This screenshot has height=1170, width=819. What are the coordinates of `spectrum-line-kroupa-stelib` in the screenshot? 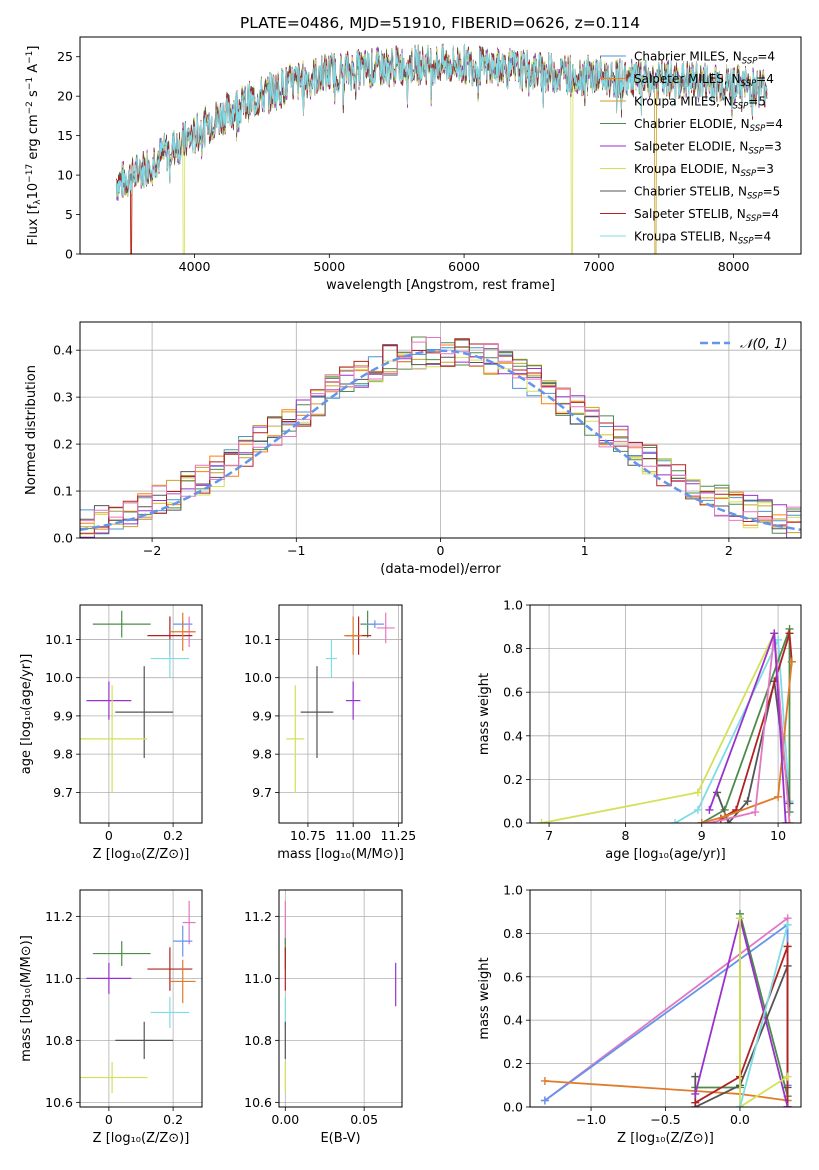 It's located at (442, 120).